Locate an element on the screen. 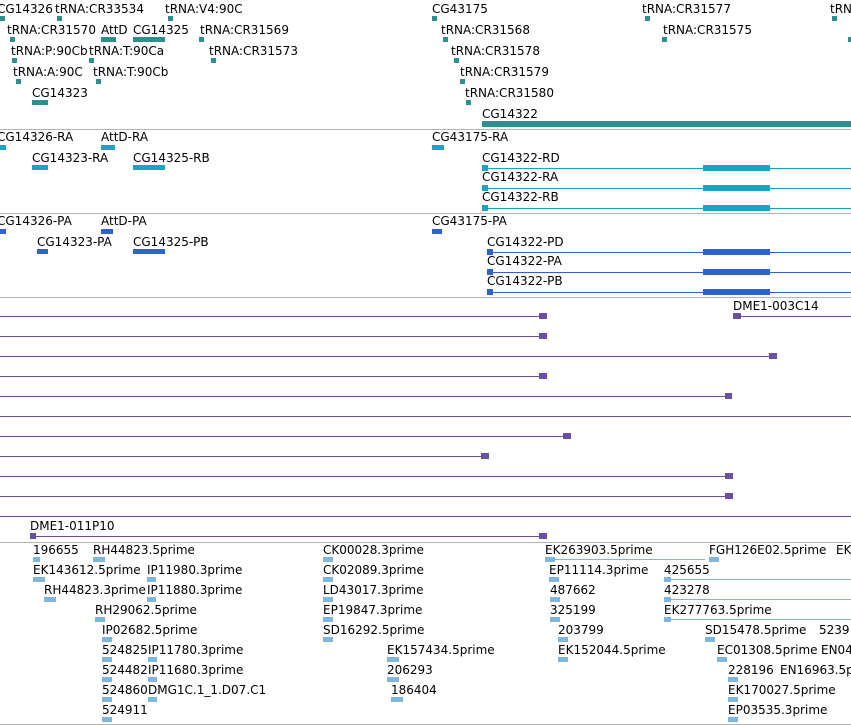  feature-label: tRNA:CR31570 is located at coordinates (51, 30).